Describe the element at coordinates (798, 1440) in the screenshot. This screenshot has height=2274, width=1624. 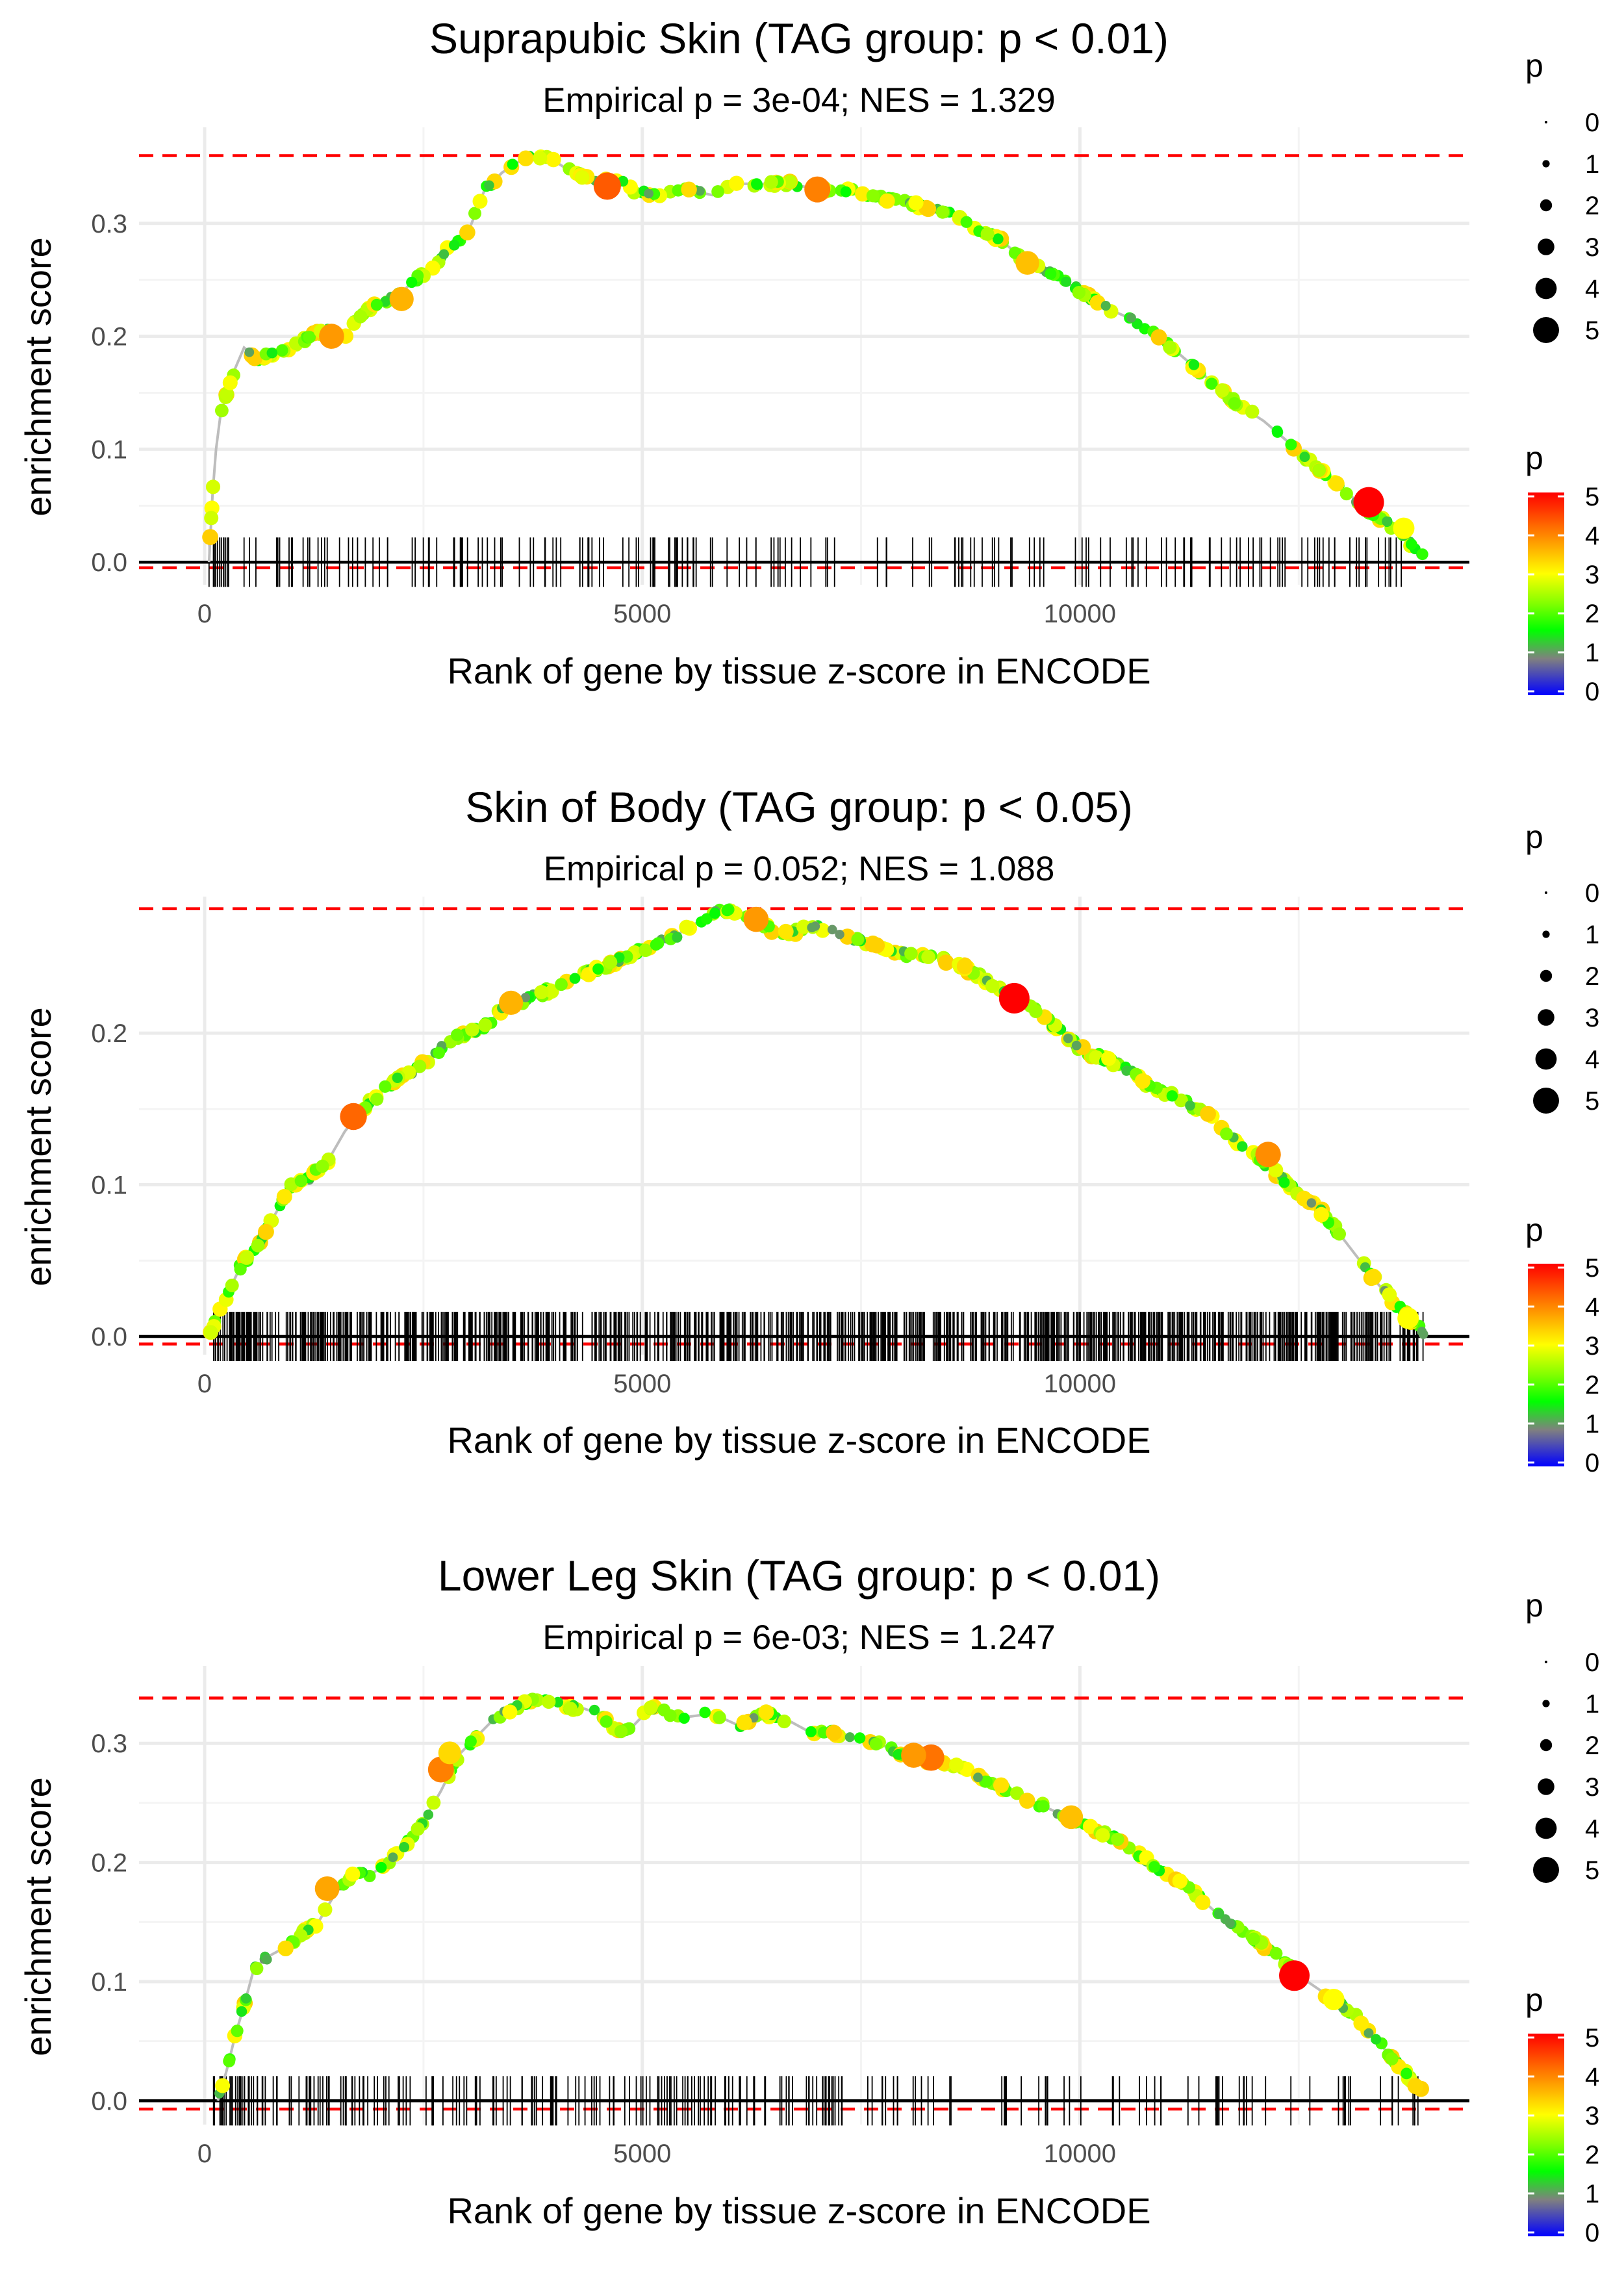
I see `x-axis-label: Rank of gene by tissue z-score in ENCODE` at that location.